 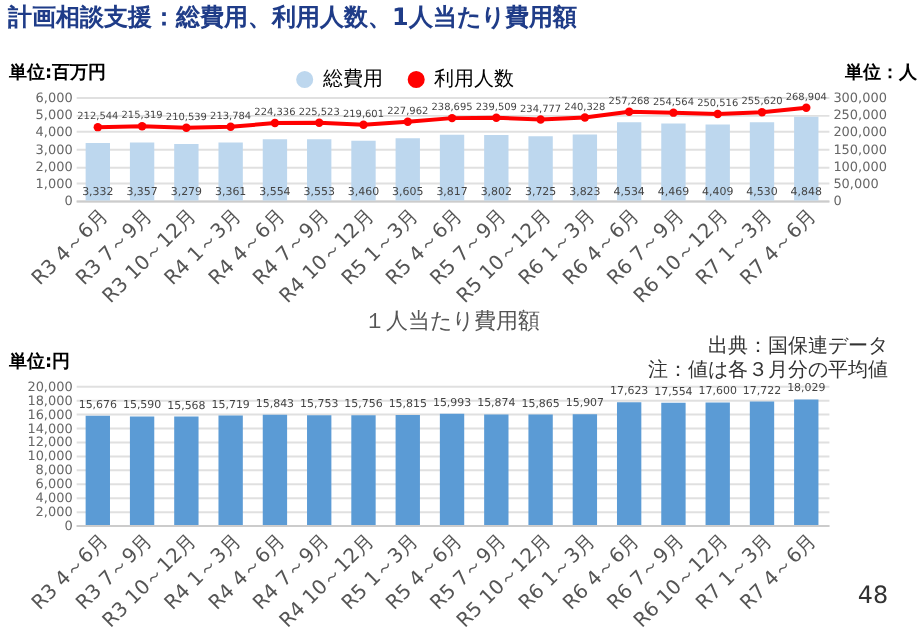 I want to click on chart-title: 計画相談支援：総費用、利用人数、1人当たり費用額, so click(x=291, y=17).